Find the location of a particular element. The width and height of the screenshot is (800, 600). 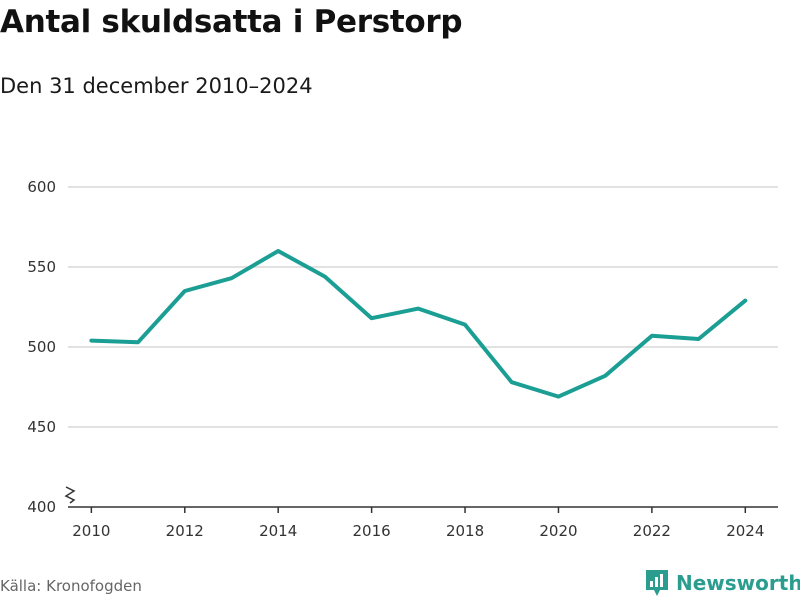

x-tick-label: 2012 is located at coordinates (185, 531).